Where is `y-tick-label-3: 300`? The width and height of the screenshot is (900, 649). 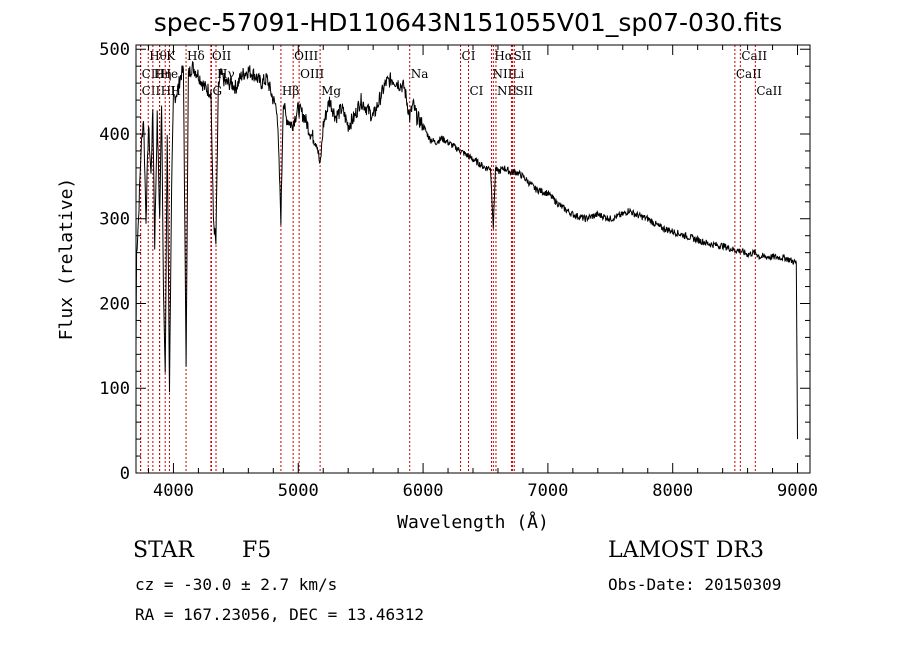
y-tick-label-3: 300 is located at coordinates (114, 220).